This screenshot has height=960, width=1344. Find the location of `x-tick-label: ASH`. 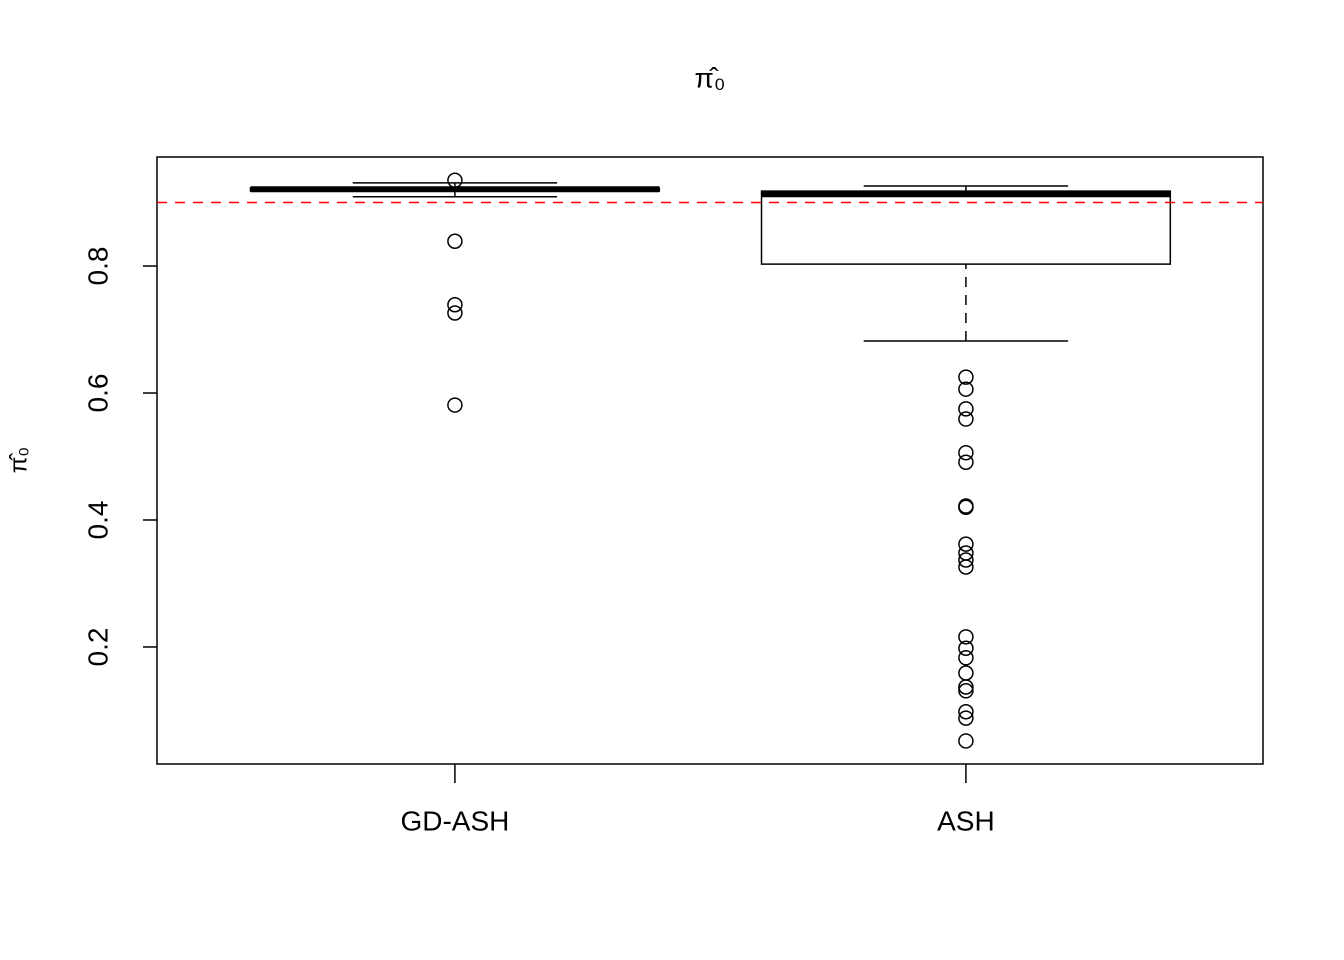

x-tick-label: ASH is located at coordinates (966, 820).